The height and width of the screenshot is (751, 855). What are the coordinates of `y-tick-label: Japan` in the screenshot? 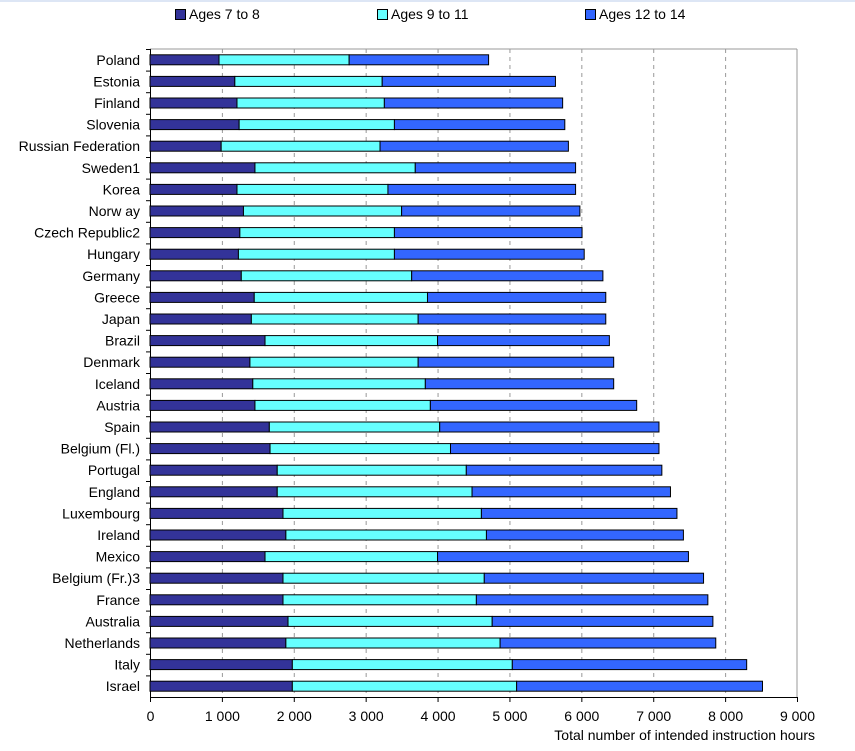 It's located at (121, 319).